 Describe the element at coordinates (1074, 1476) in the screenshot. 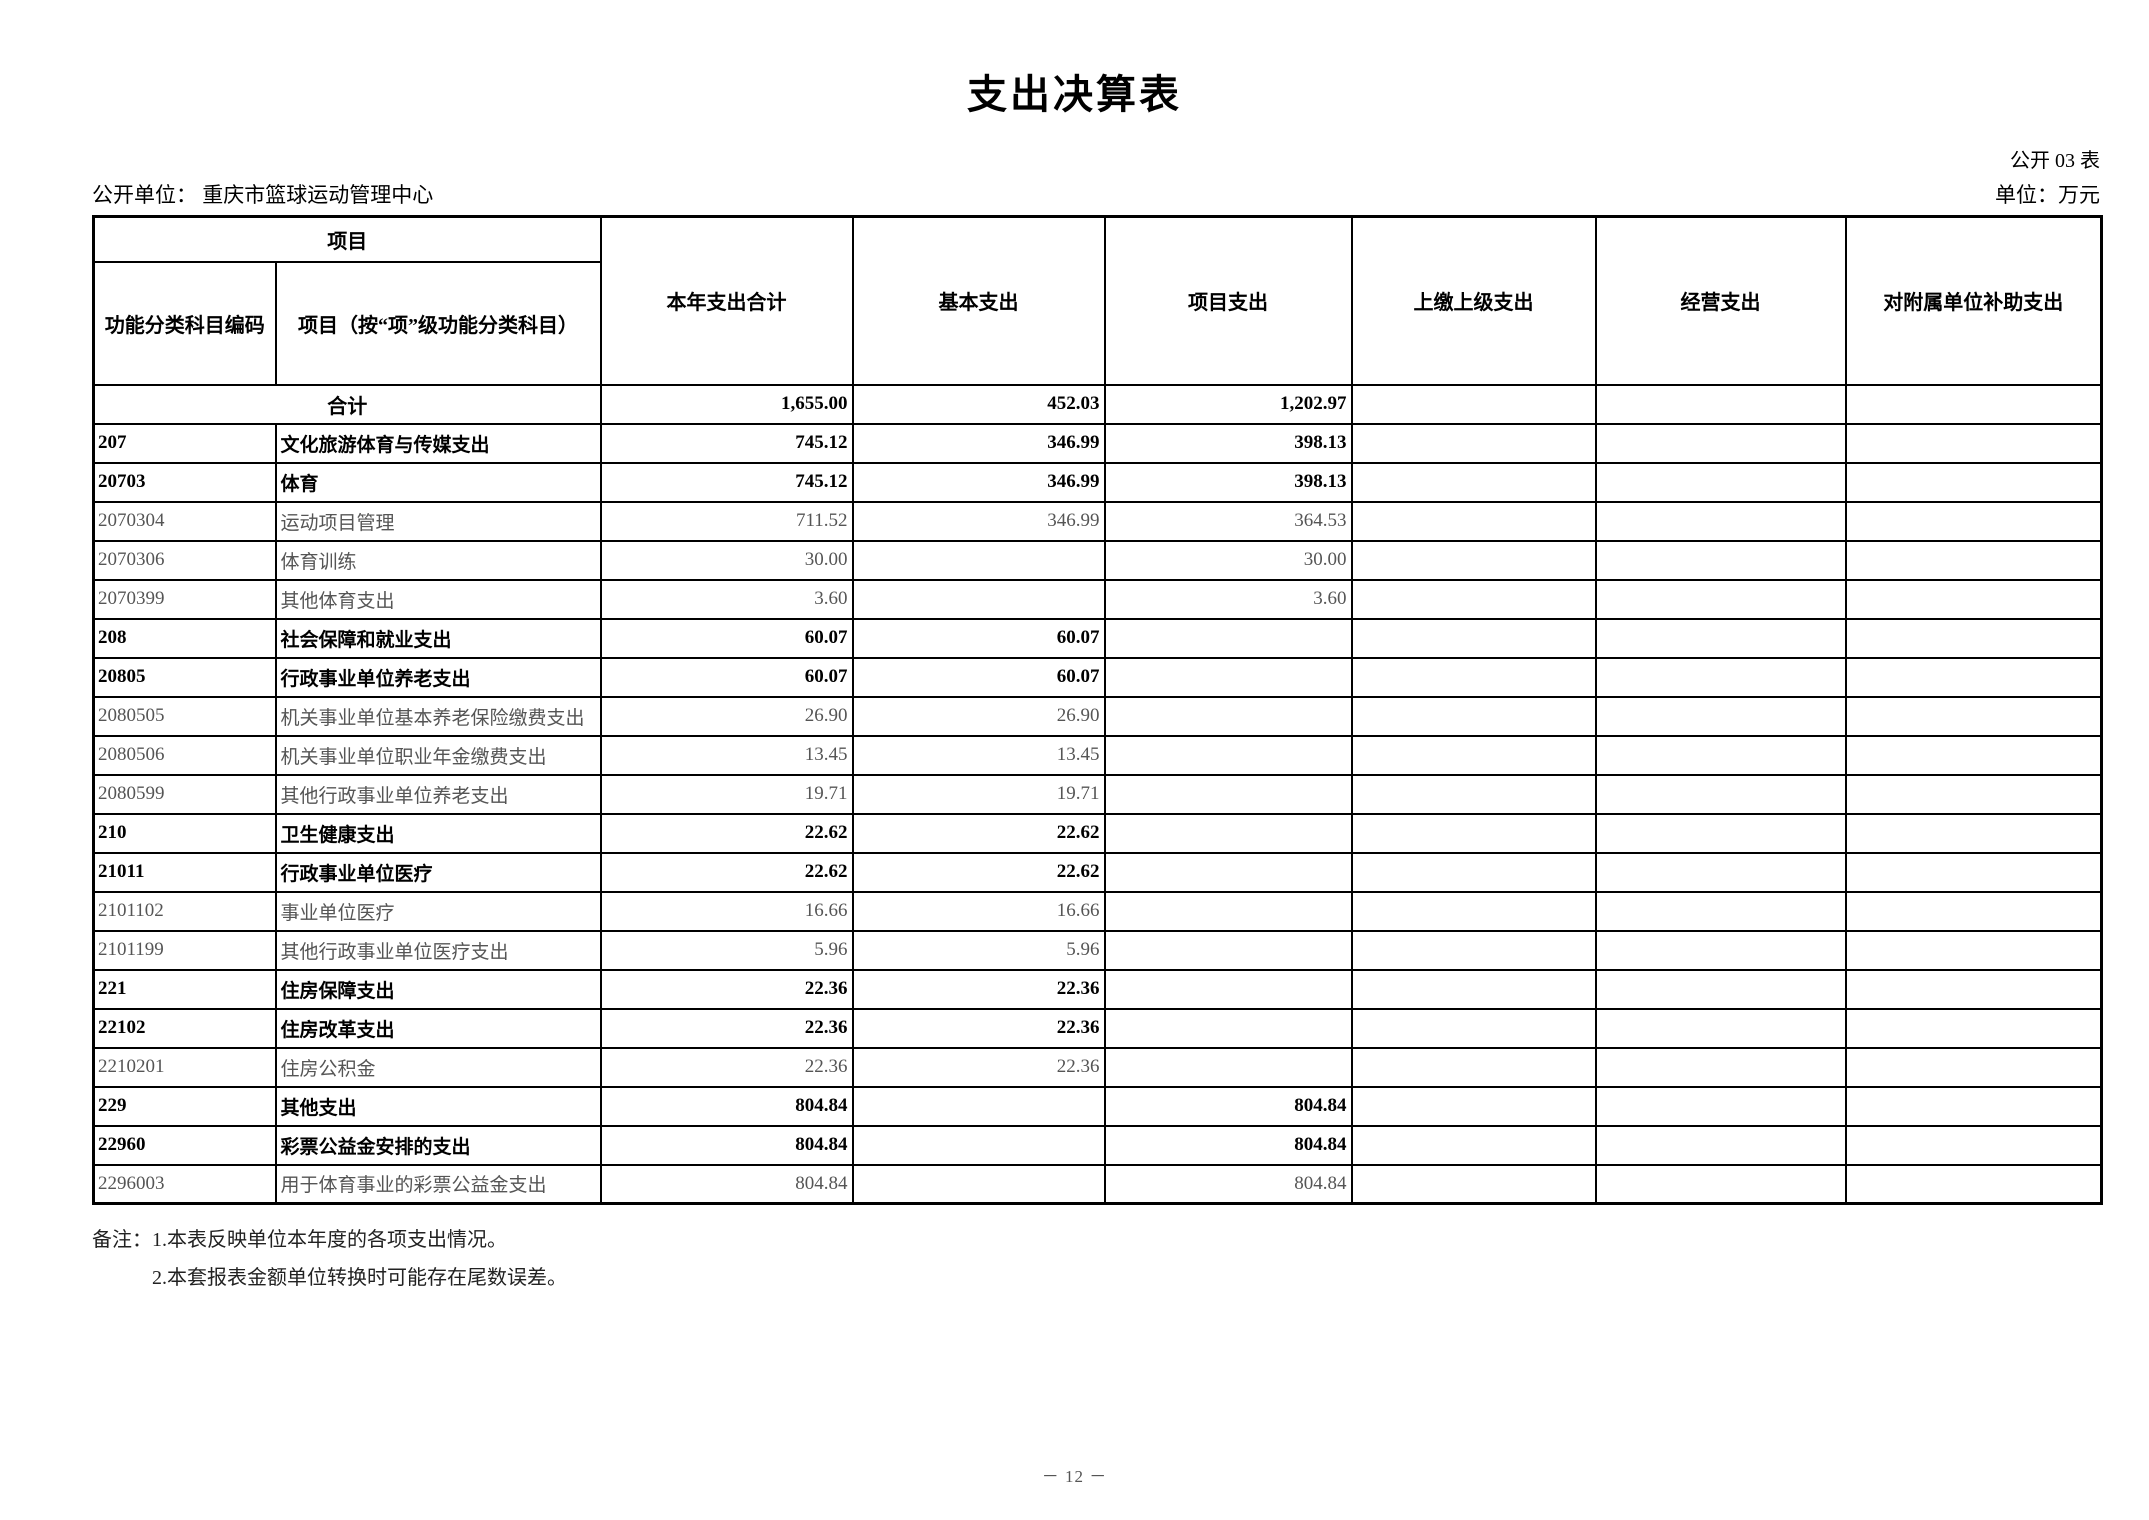

I see `page-number: － 12 －` at that location.